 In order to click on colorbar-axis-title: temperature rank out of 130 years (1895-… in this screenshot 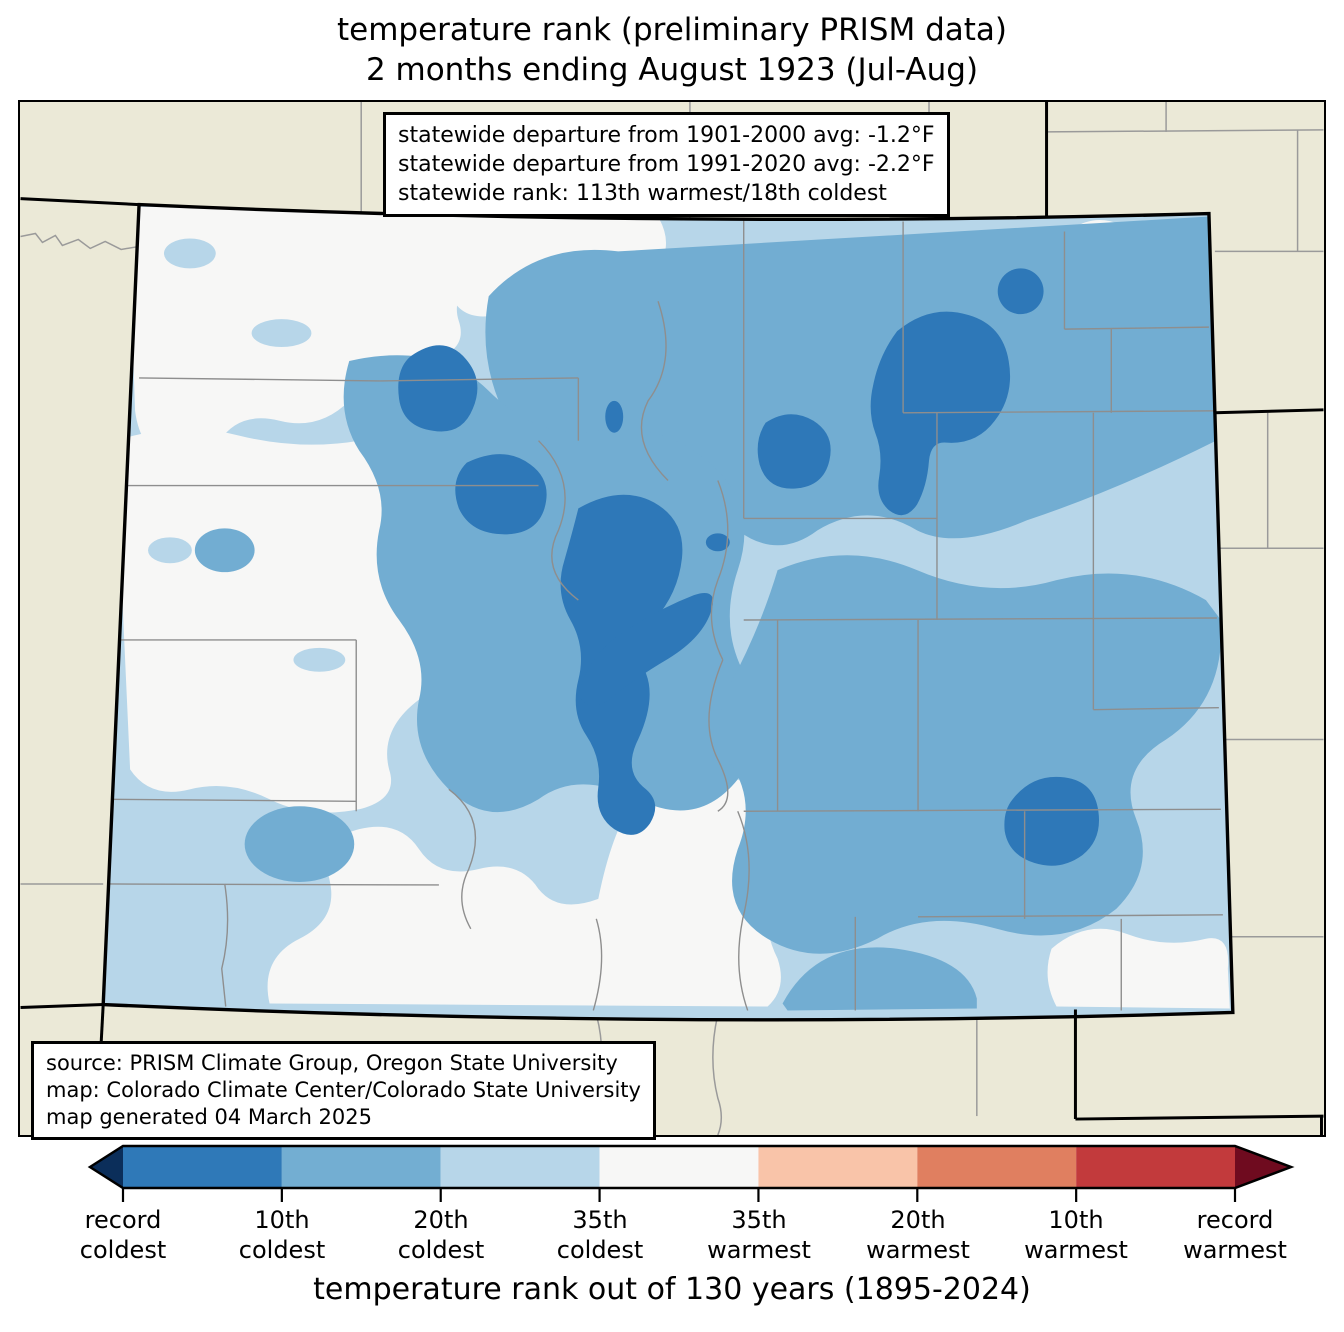, I will do `click(672, 1289)`.